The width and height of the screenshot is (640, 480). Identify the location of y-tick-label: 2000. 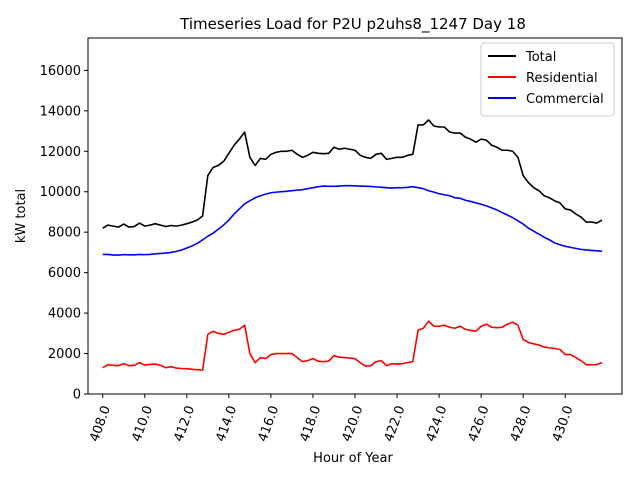
(64, 354).